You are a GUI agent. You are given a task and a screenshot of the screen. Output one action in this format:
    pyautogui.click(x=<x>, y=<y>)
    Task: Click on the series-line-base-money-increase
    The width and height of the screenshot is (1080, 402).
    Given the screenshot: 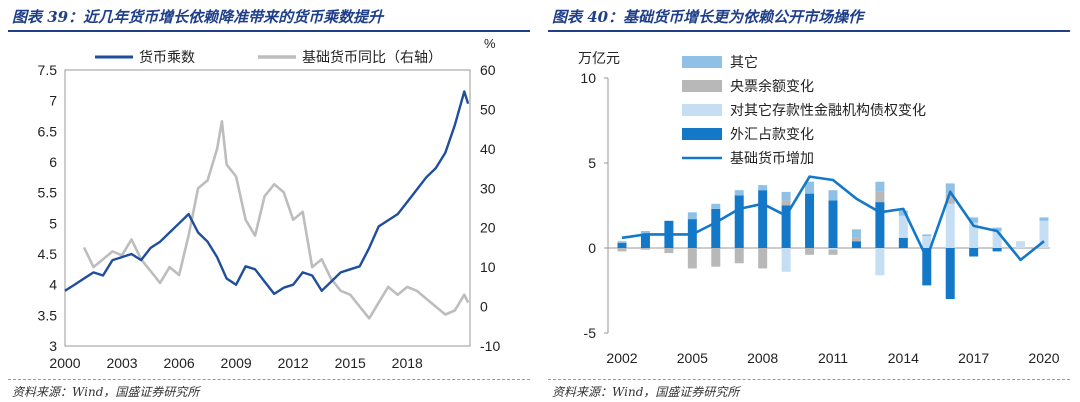 What is the action you would take?
    pyautogui.click(x=833, y=218)
    